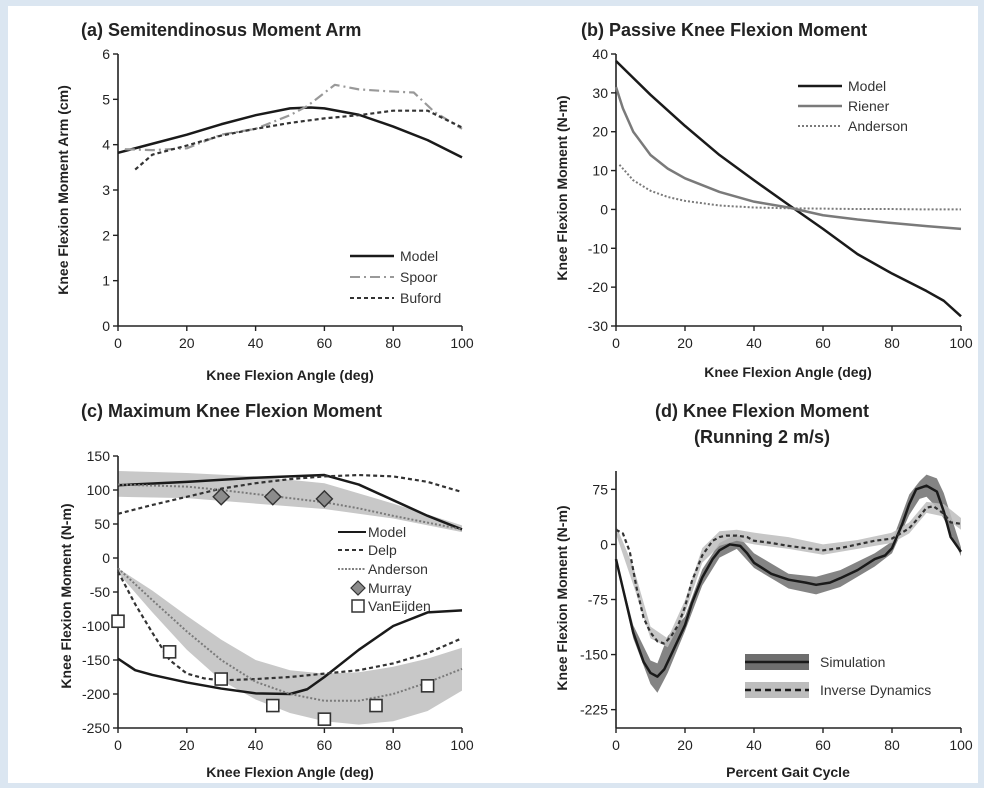 The width and height of the screenshot is (984, 788). I want to click on y-tick-label: 1, so click(106, 281).